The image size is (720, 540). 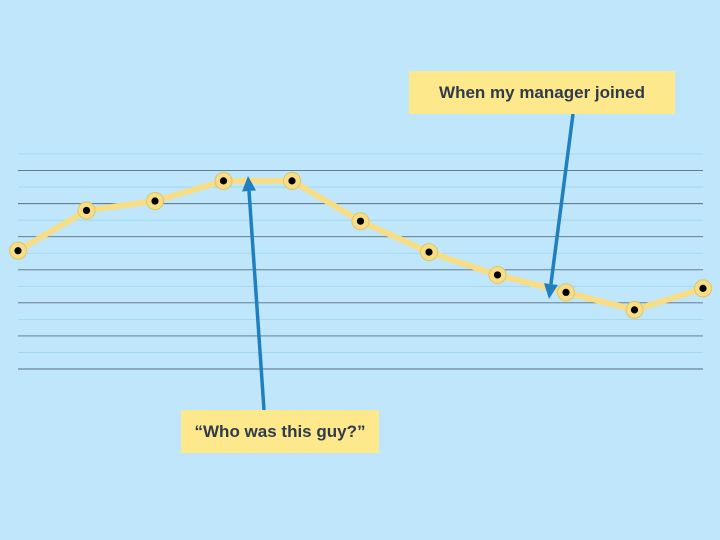 I want to click on annotation-manager-joined: When my manager joined, so click(x=542, y=92).